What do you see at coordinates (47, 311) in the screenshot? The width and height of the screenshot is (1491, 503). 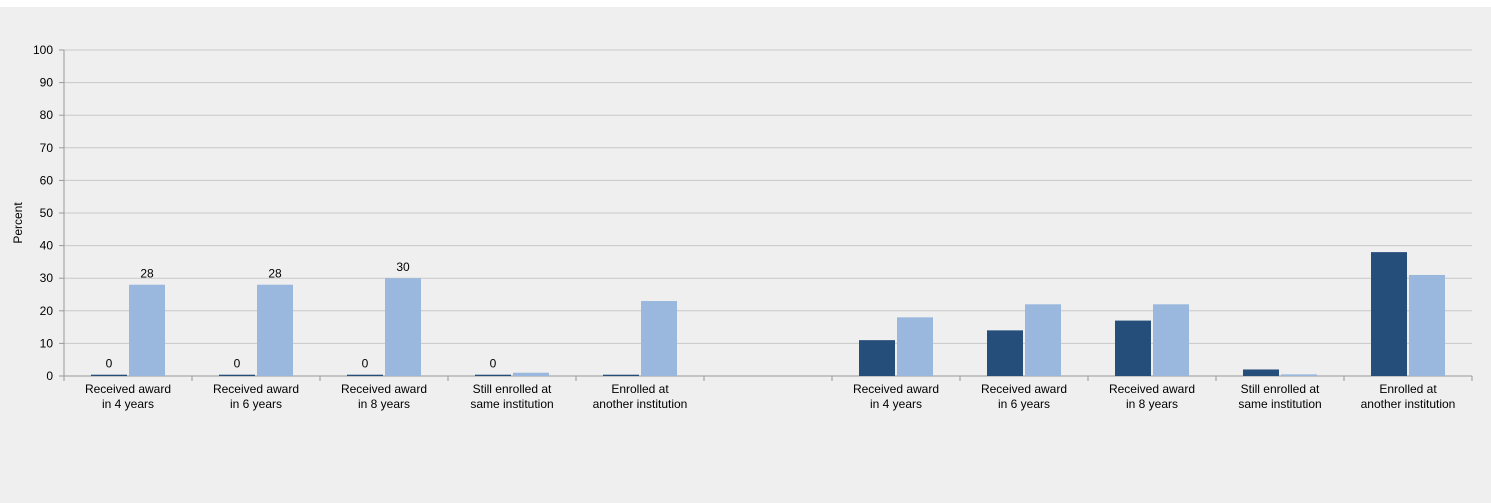 I see `y-tick-label: 20` at bounding box center [47, 311].